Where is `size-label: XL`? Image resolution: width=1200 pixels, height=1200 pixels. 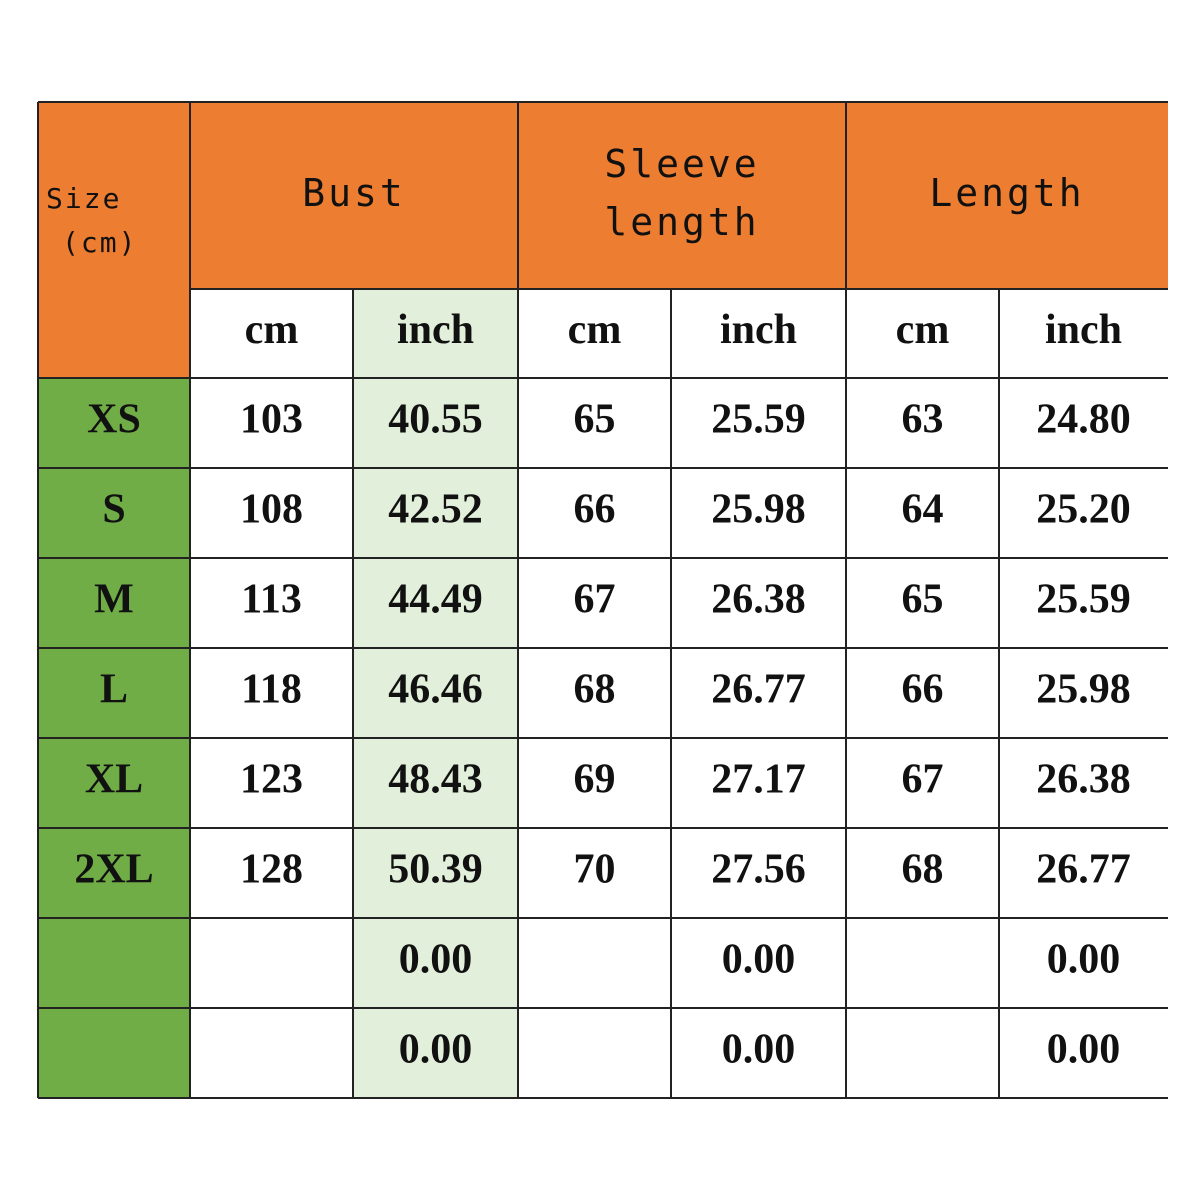 size-label: XL is located at coordinates (114, 780).